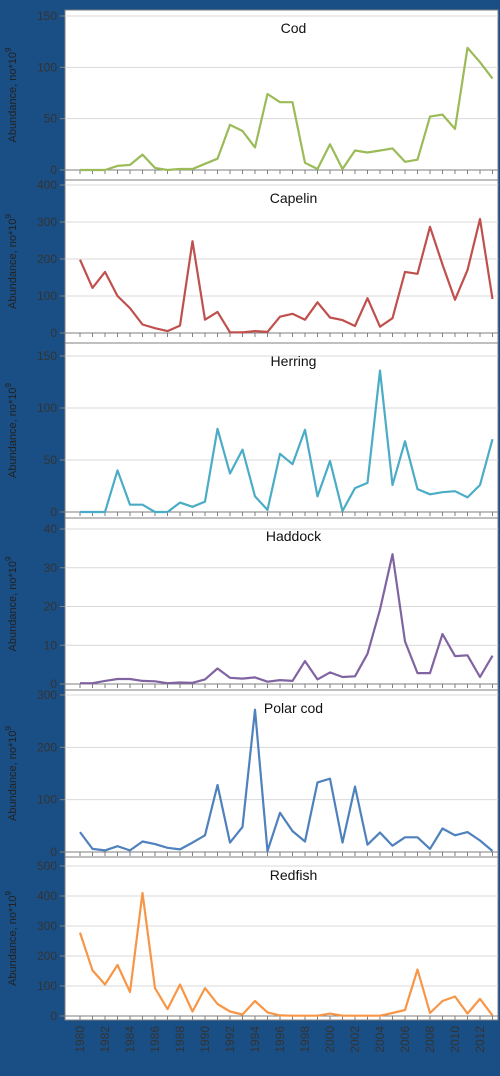  I want to click on haddock-y-tick-label: 30, so click(51, 568).